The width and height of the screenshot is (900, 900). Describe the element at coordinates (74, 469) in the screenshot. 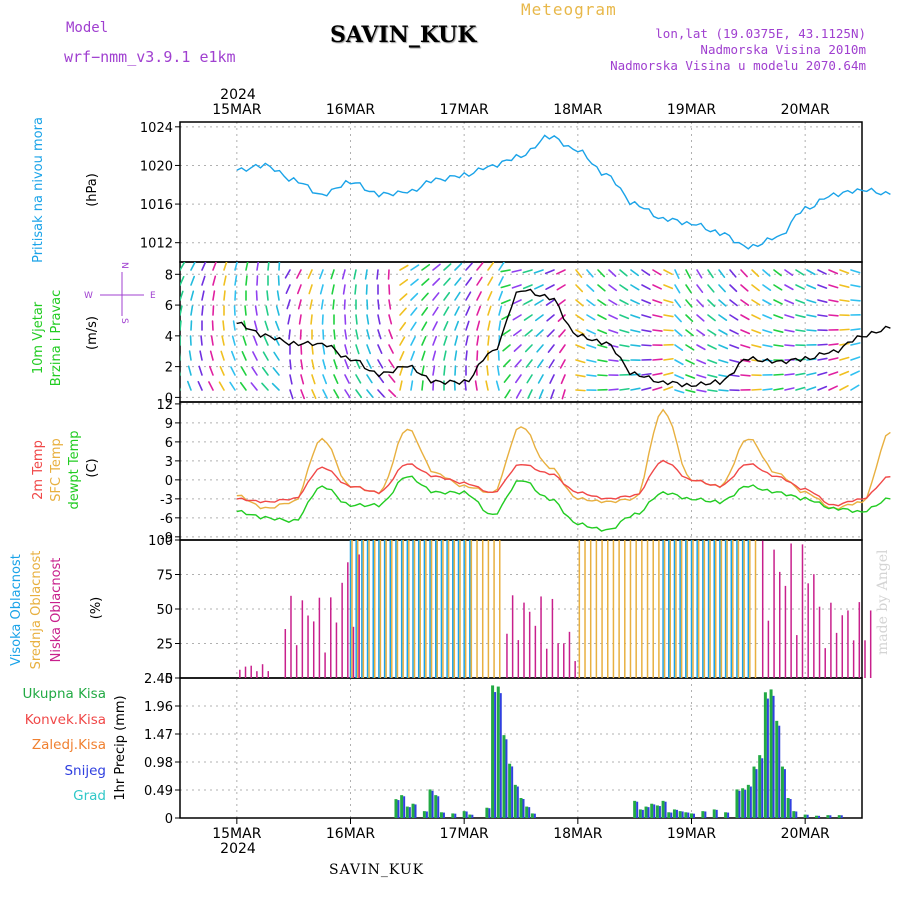

I see `dewpt-title: dewpt Temp` at that location.